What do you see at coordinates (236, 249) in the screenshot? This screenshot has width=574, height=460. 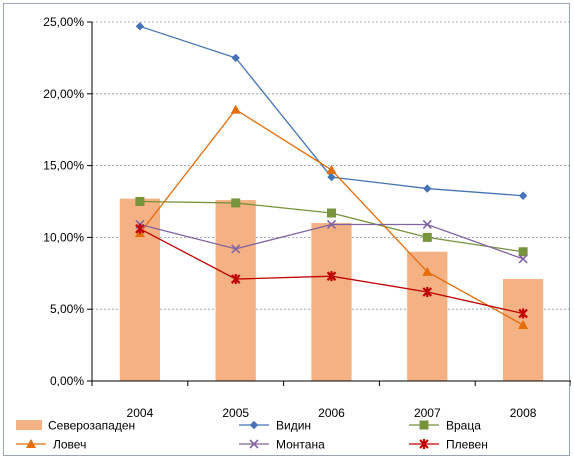 I see `point-Монтана-2005` at bounding box center [236, 249].